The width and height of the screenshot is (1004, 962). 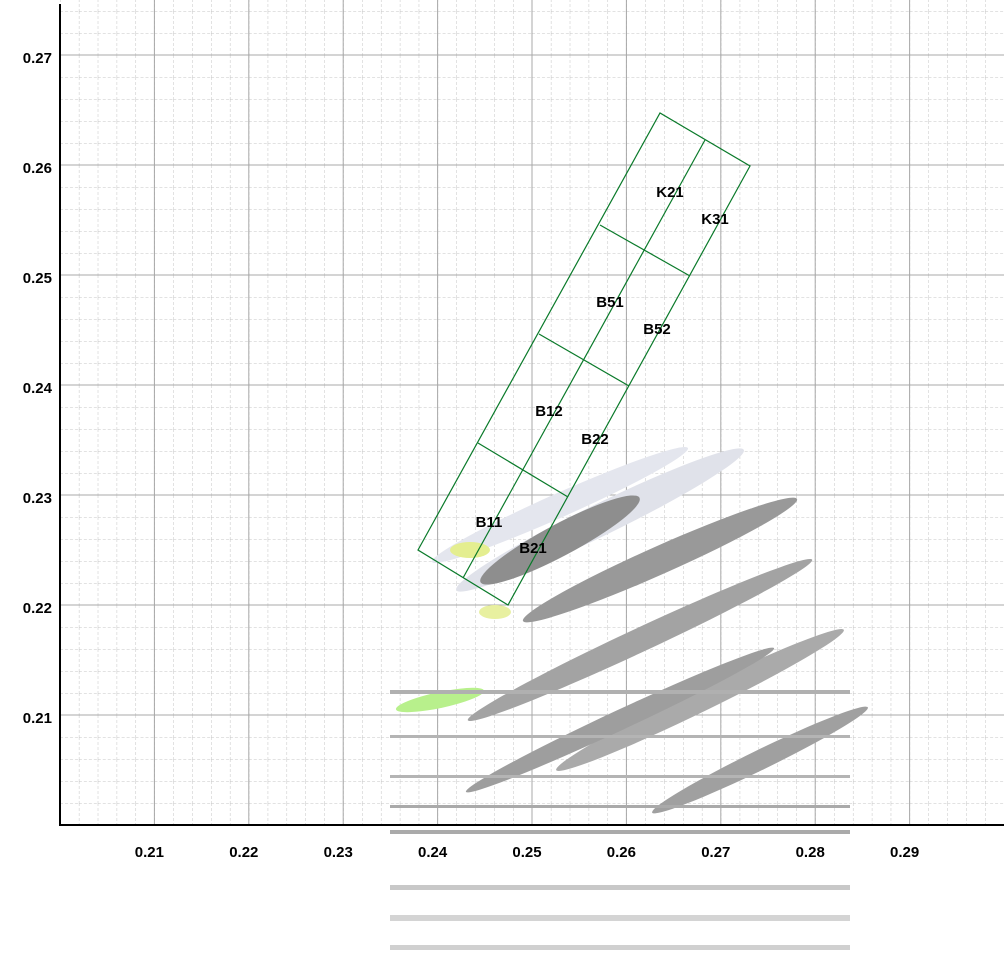 What do you see at coordinates (549, 411) in the screenshot?
I see `cell-label: B12` at bounding box center [549, 411].